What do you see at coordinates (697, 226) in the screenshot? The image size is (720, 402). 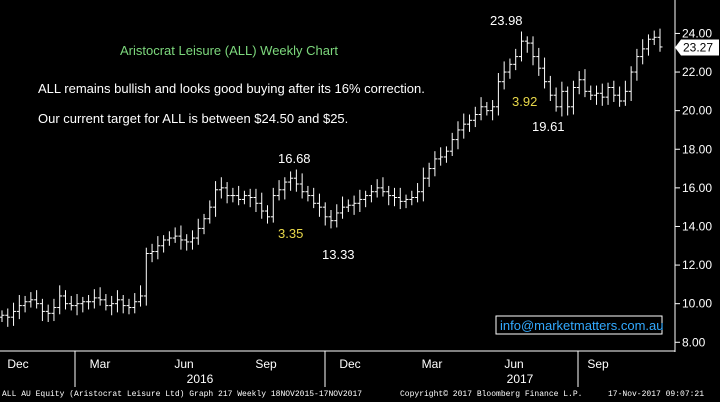 I see `y-tick-label: 14.00` at bounding box center [697, 226].